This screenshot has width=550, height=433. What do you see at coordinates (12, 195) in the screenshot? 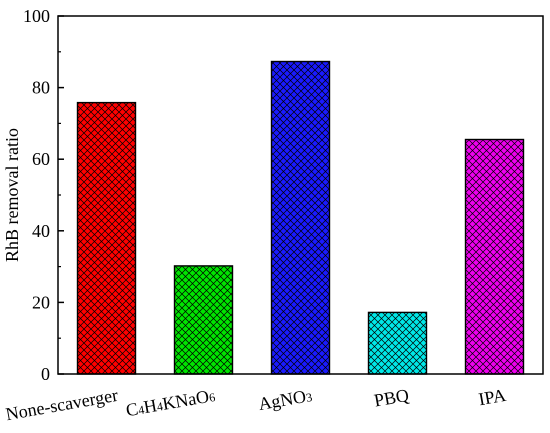
I see `y-axis-title: RhB removal ratio` at bounding box center [12, 195].